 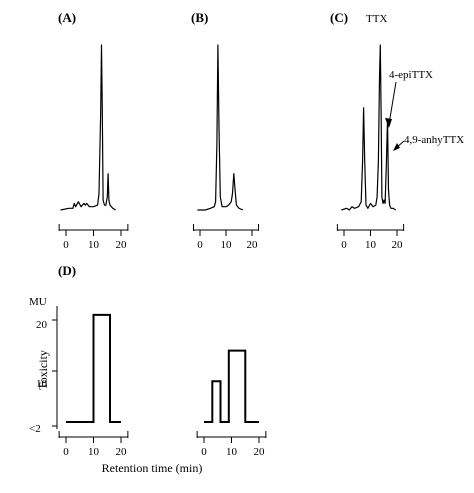 I want to click on toxicity-right-x-tick-label-20: 20, so click(x=260, y=452).